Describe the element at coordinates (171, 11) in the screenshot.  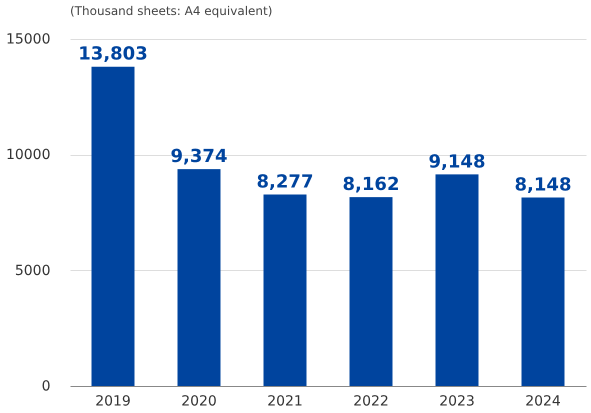
I see `chart-title: (Thousand sheets: A4 equivalent)` at that location.